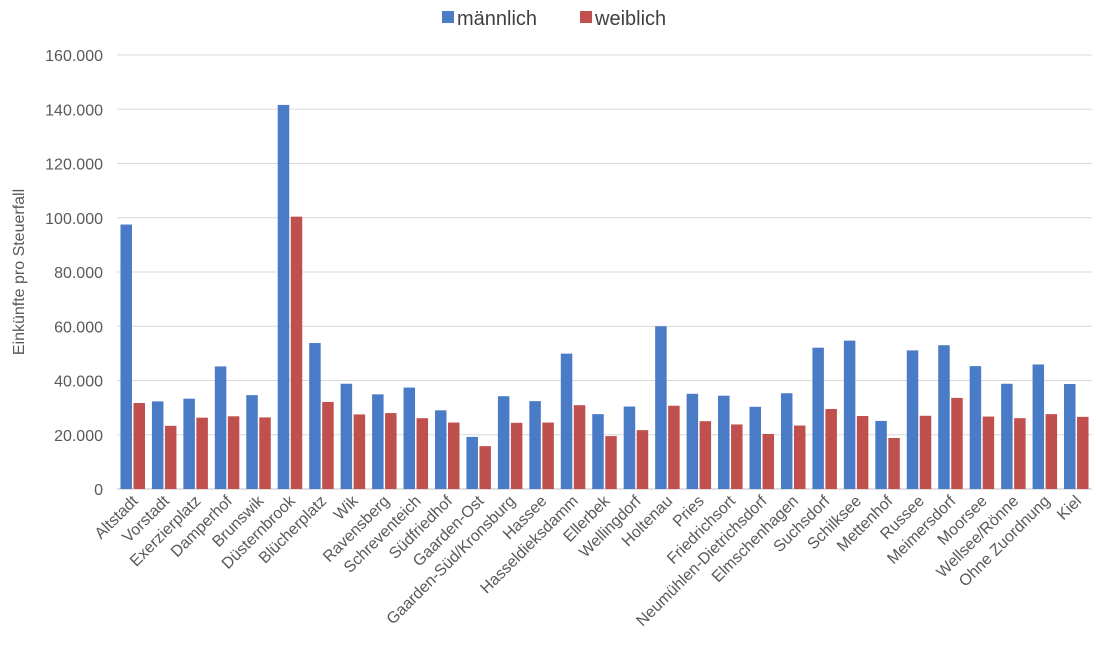 This screenshot has width=1096, height=659. What do you see at coordinates (78, 436) in the screenshot?
I see `y-tick-label: 20.000` at bounding box center [78, 436].